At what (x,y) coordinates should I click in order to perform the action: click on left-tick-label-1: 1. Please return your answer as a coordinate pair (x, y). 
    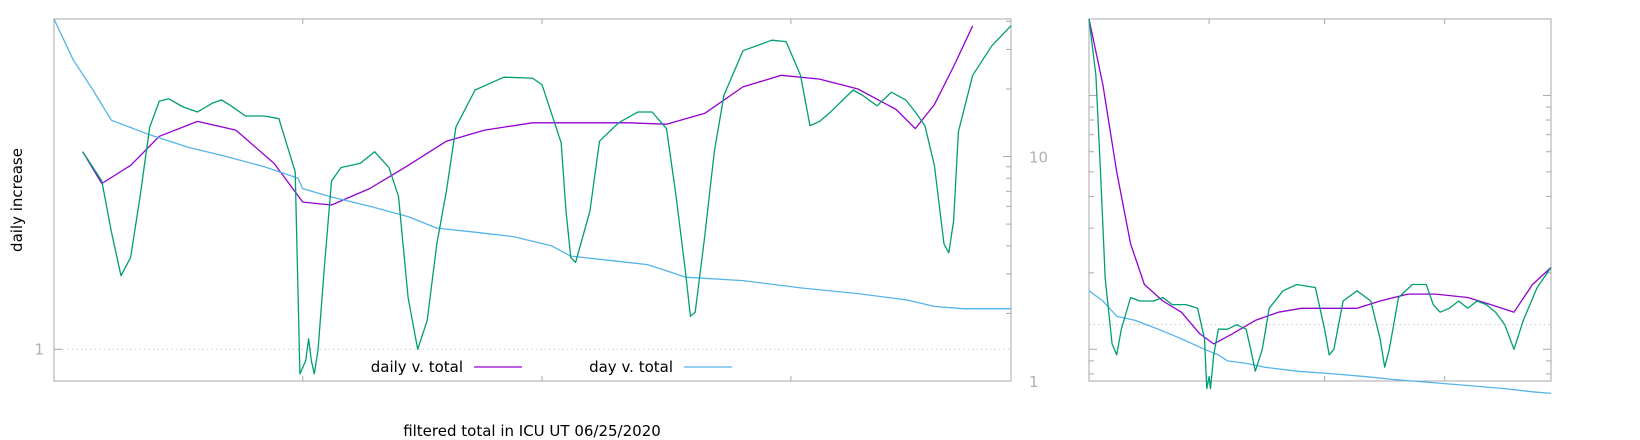
    Looking at the image, I should click on (39, 349).